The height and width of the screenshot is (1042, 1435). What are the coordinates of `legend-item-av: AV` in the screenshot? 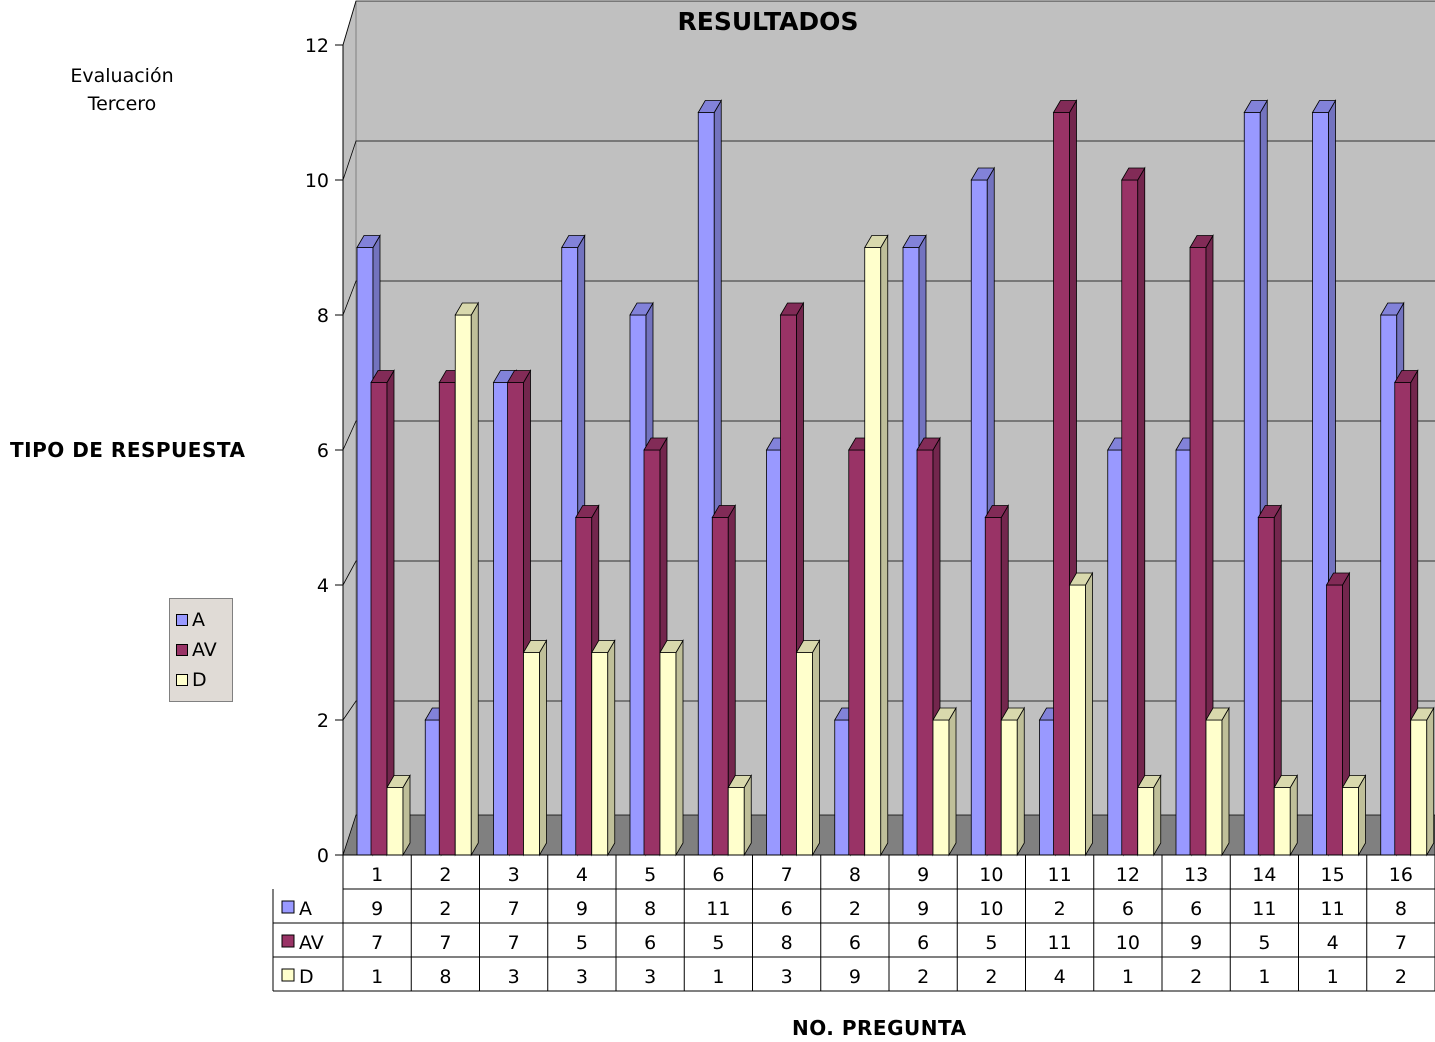 It's located at (201, 650).